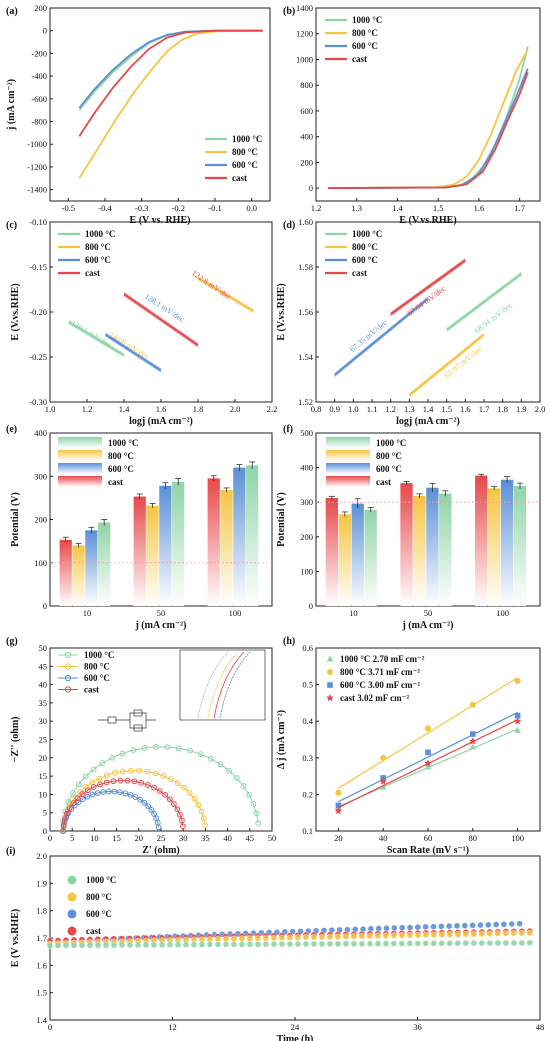 Image resolution: width=550 pixels, height=1041 pixels. What do you see at coordinates (41, 856) in the screenshot?
I see `y-tick-label: 2.0` at bounding box center [41, 856].